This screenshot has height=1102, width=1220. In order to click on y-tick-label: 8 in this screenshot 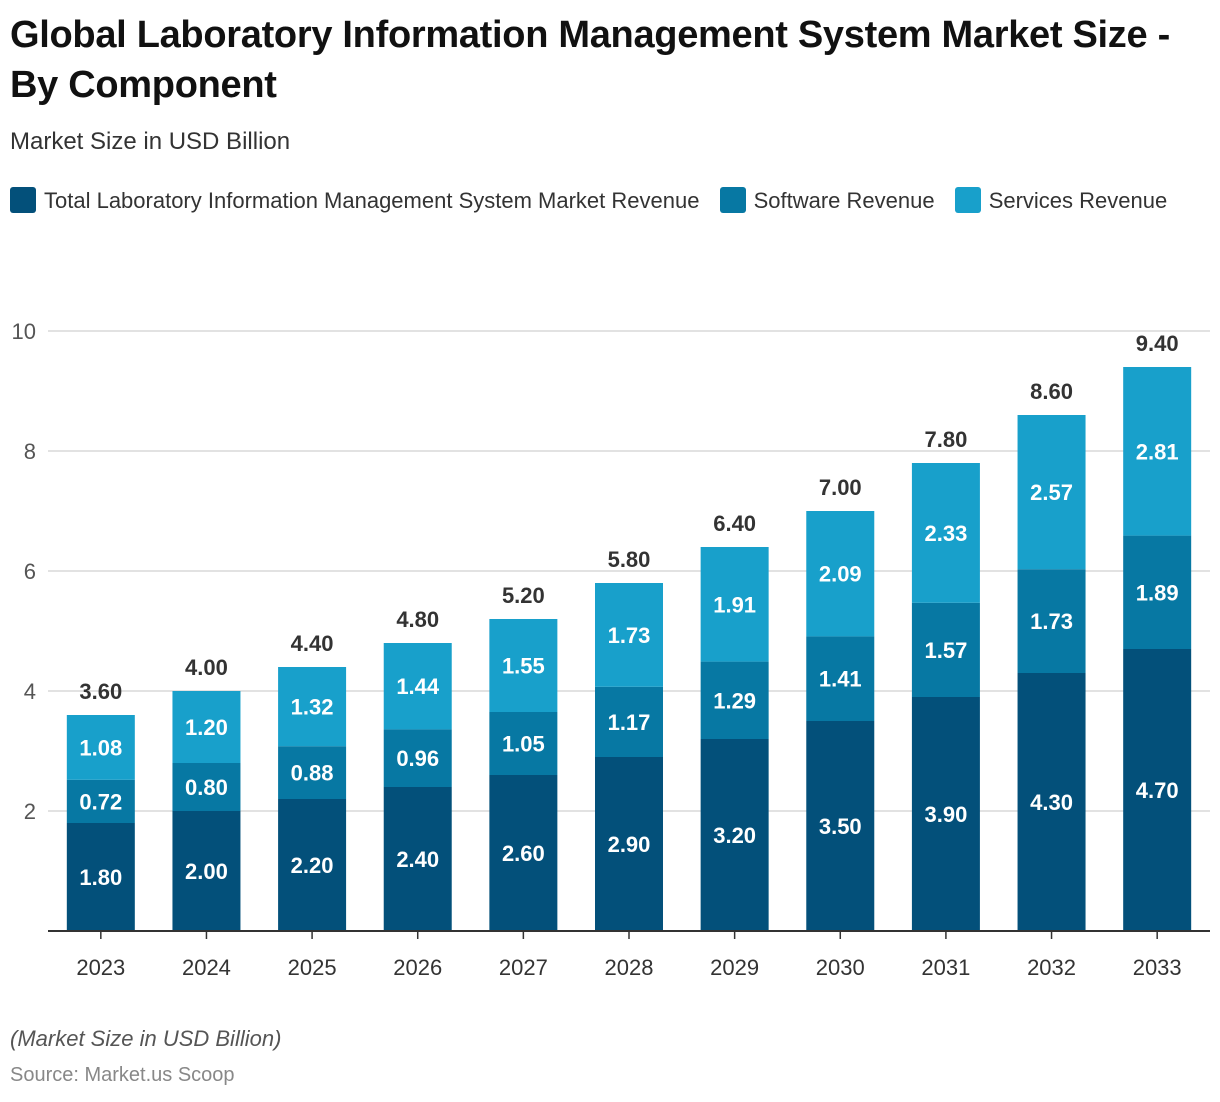, I will do `click(30, 451)`.